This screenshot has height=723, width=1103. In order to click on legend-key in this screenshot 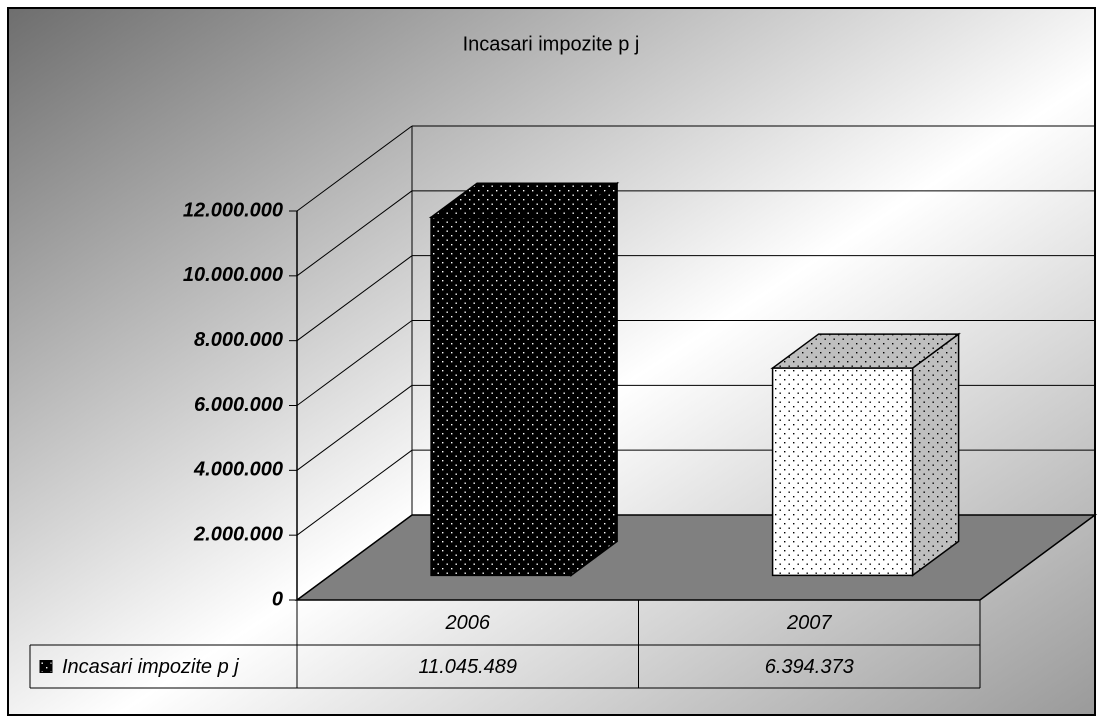, I will do `click(46, 666)`.